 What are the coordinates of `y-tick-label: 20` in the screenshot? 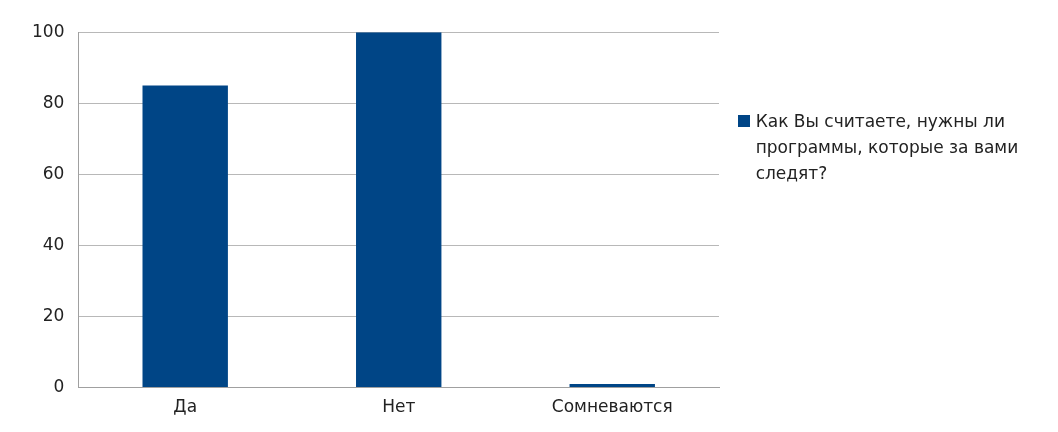 It's located at (53, 314).